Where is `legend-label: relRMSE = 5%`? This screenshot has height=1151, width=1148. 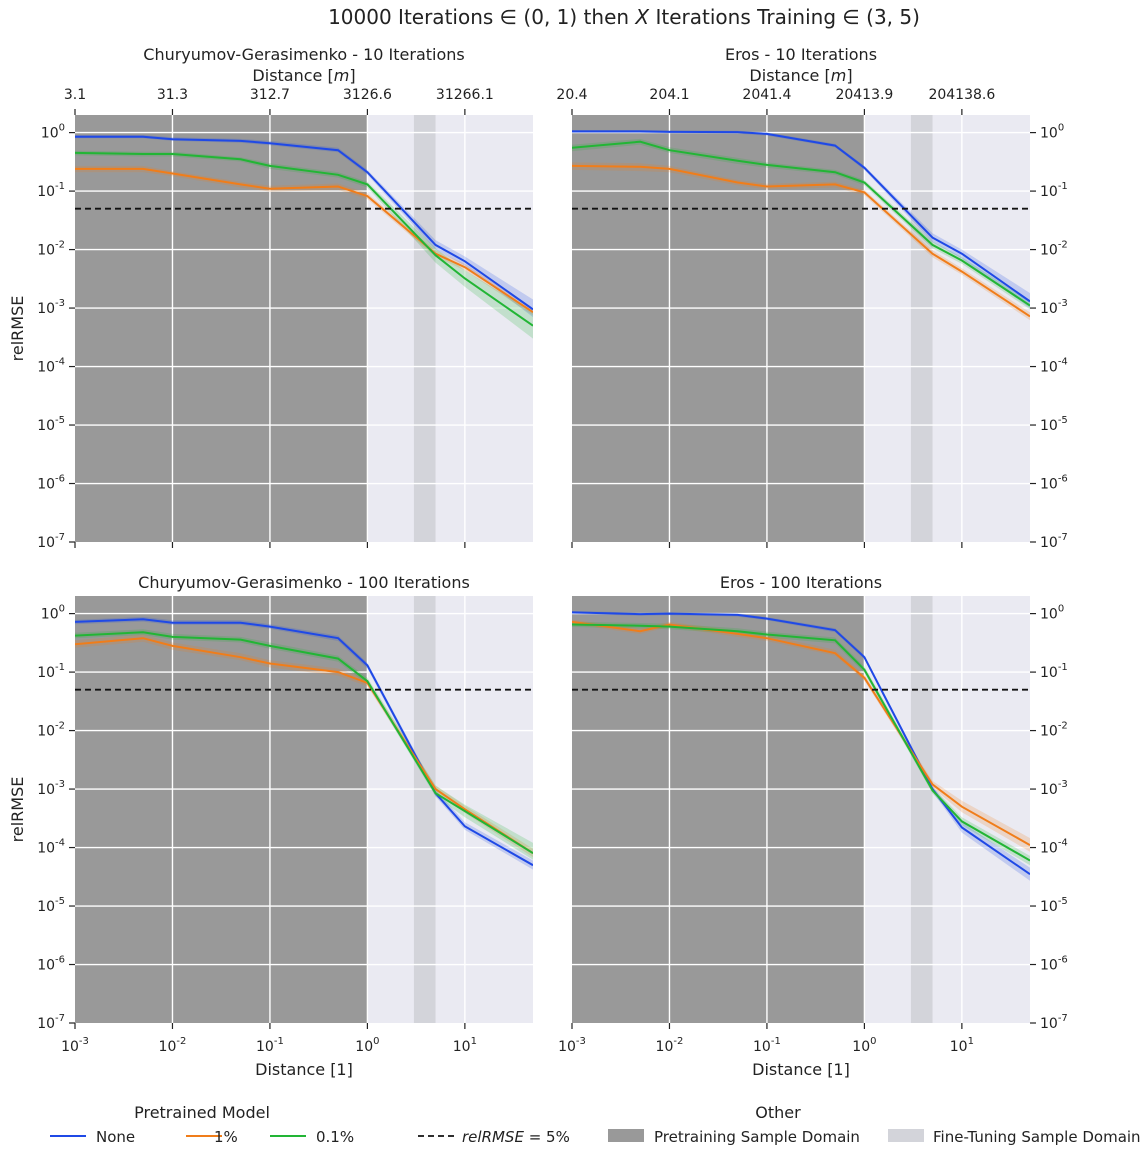
legend-label: relRMSE = 5% is located at coordinates (516, 1137).